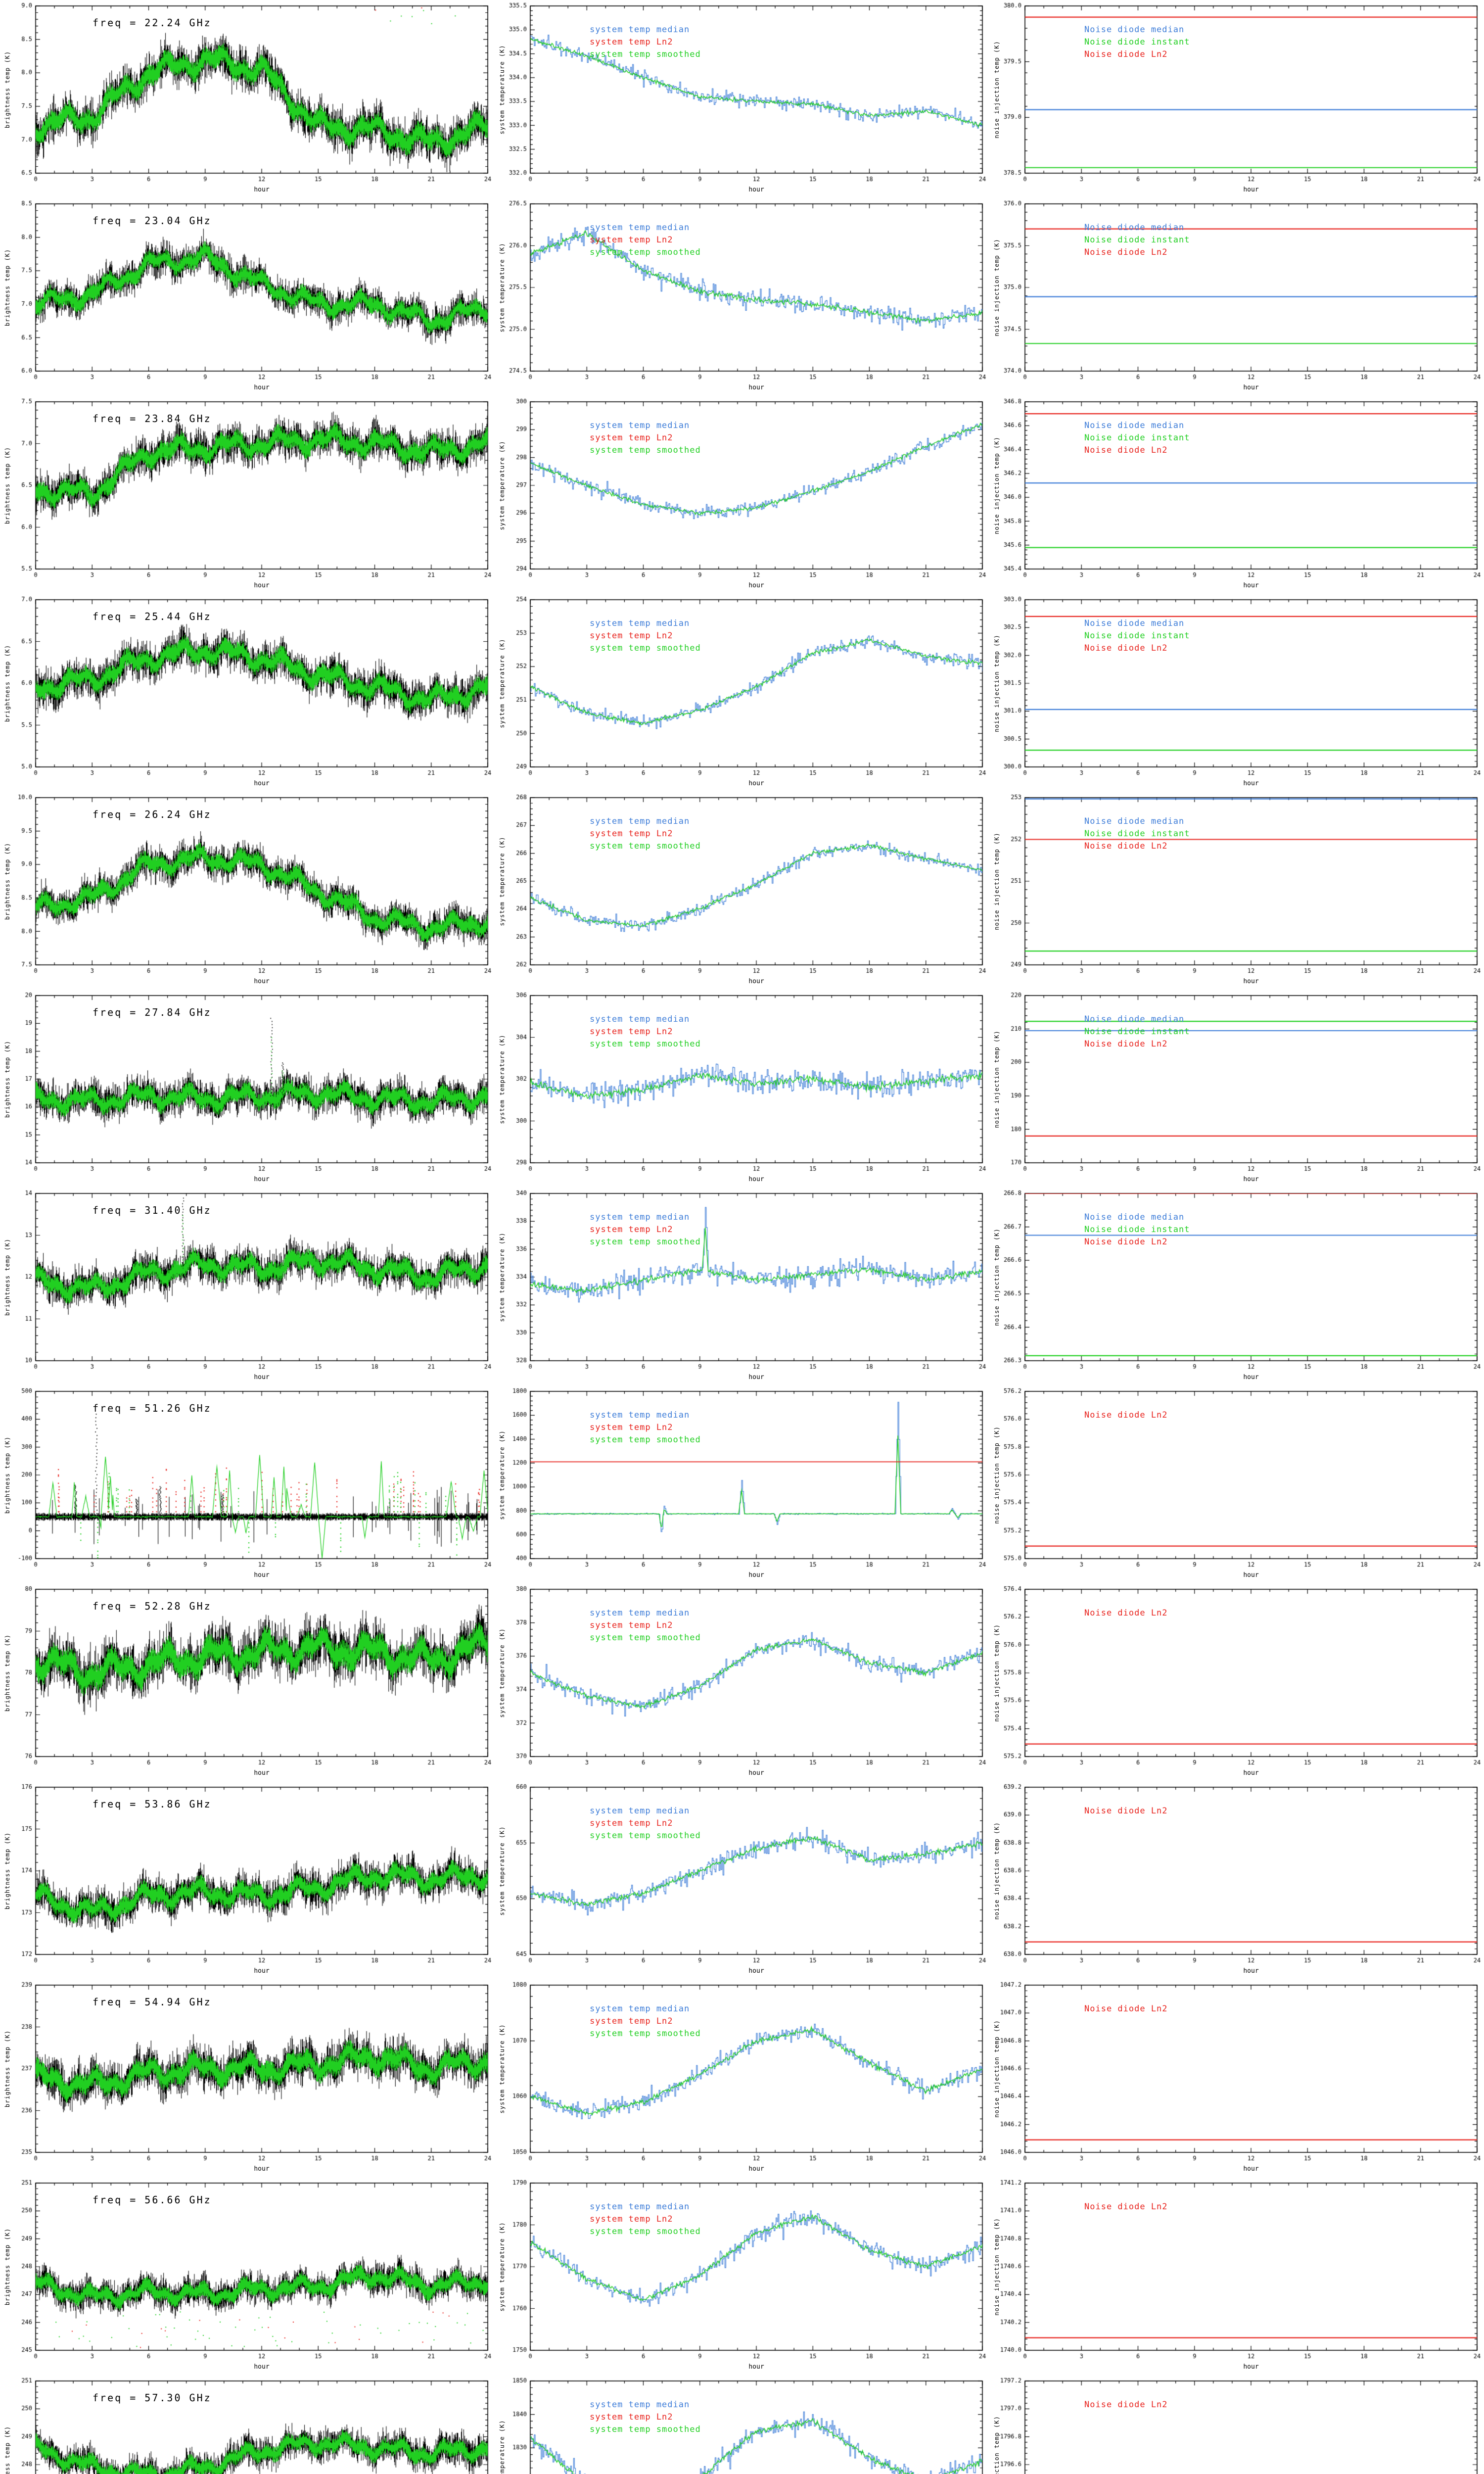 Image resolution: width=1484 pixels, height=2474 pixels. What do you see at coordinates (152, 1012) in the screenshot?
I see `freq-label: freq = 27.84 GHz` at bounding box center [152, 1012].